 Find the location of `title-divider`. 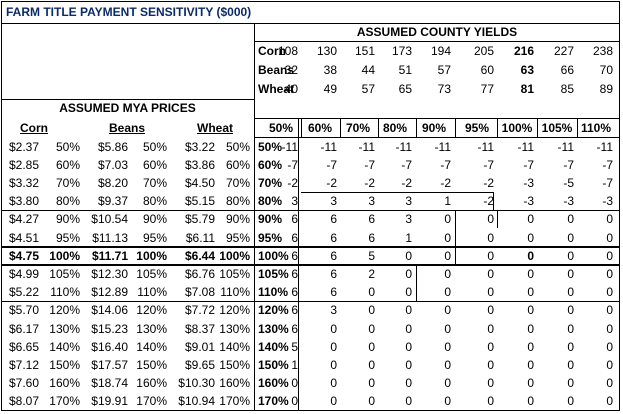

title-divider is located at coordinates (310, 23).